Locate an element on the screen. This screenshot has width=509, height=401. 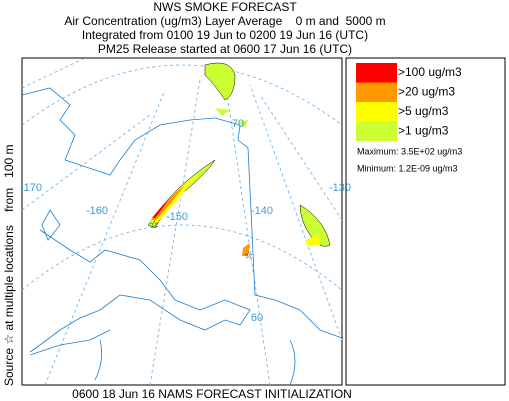
stat: Minimum: 1.2E-09 ug/m3 is located at coordinates (407, 168).